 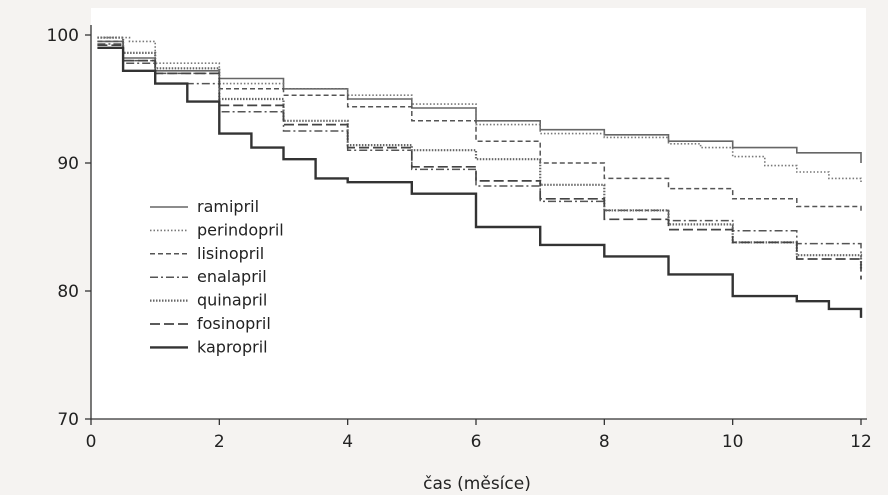 What do you see at coordinates (476, 442) in the screenshot?
I see `x-tick-label: 6` at bounding box center [476, 442].